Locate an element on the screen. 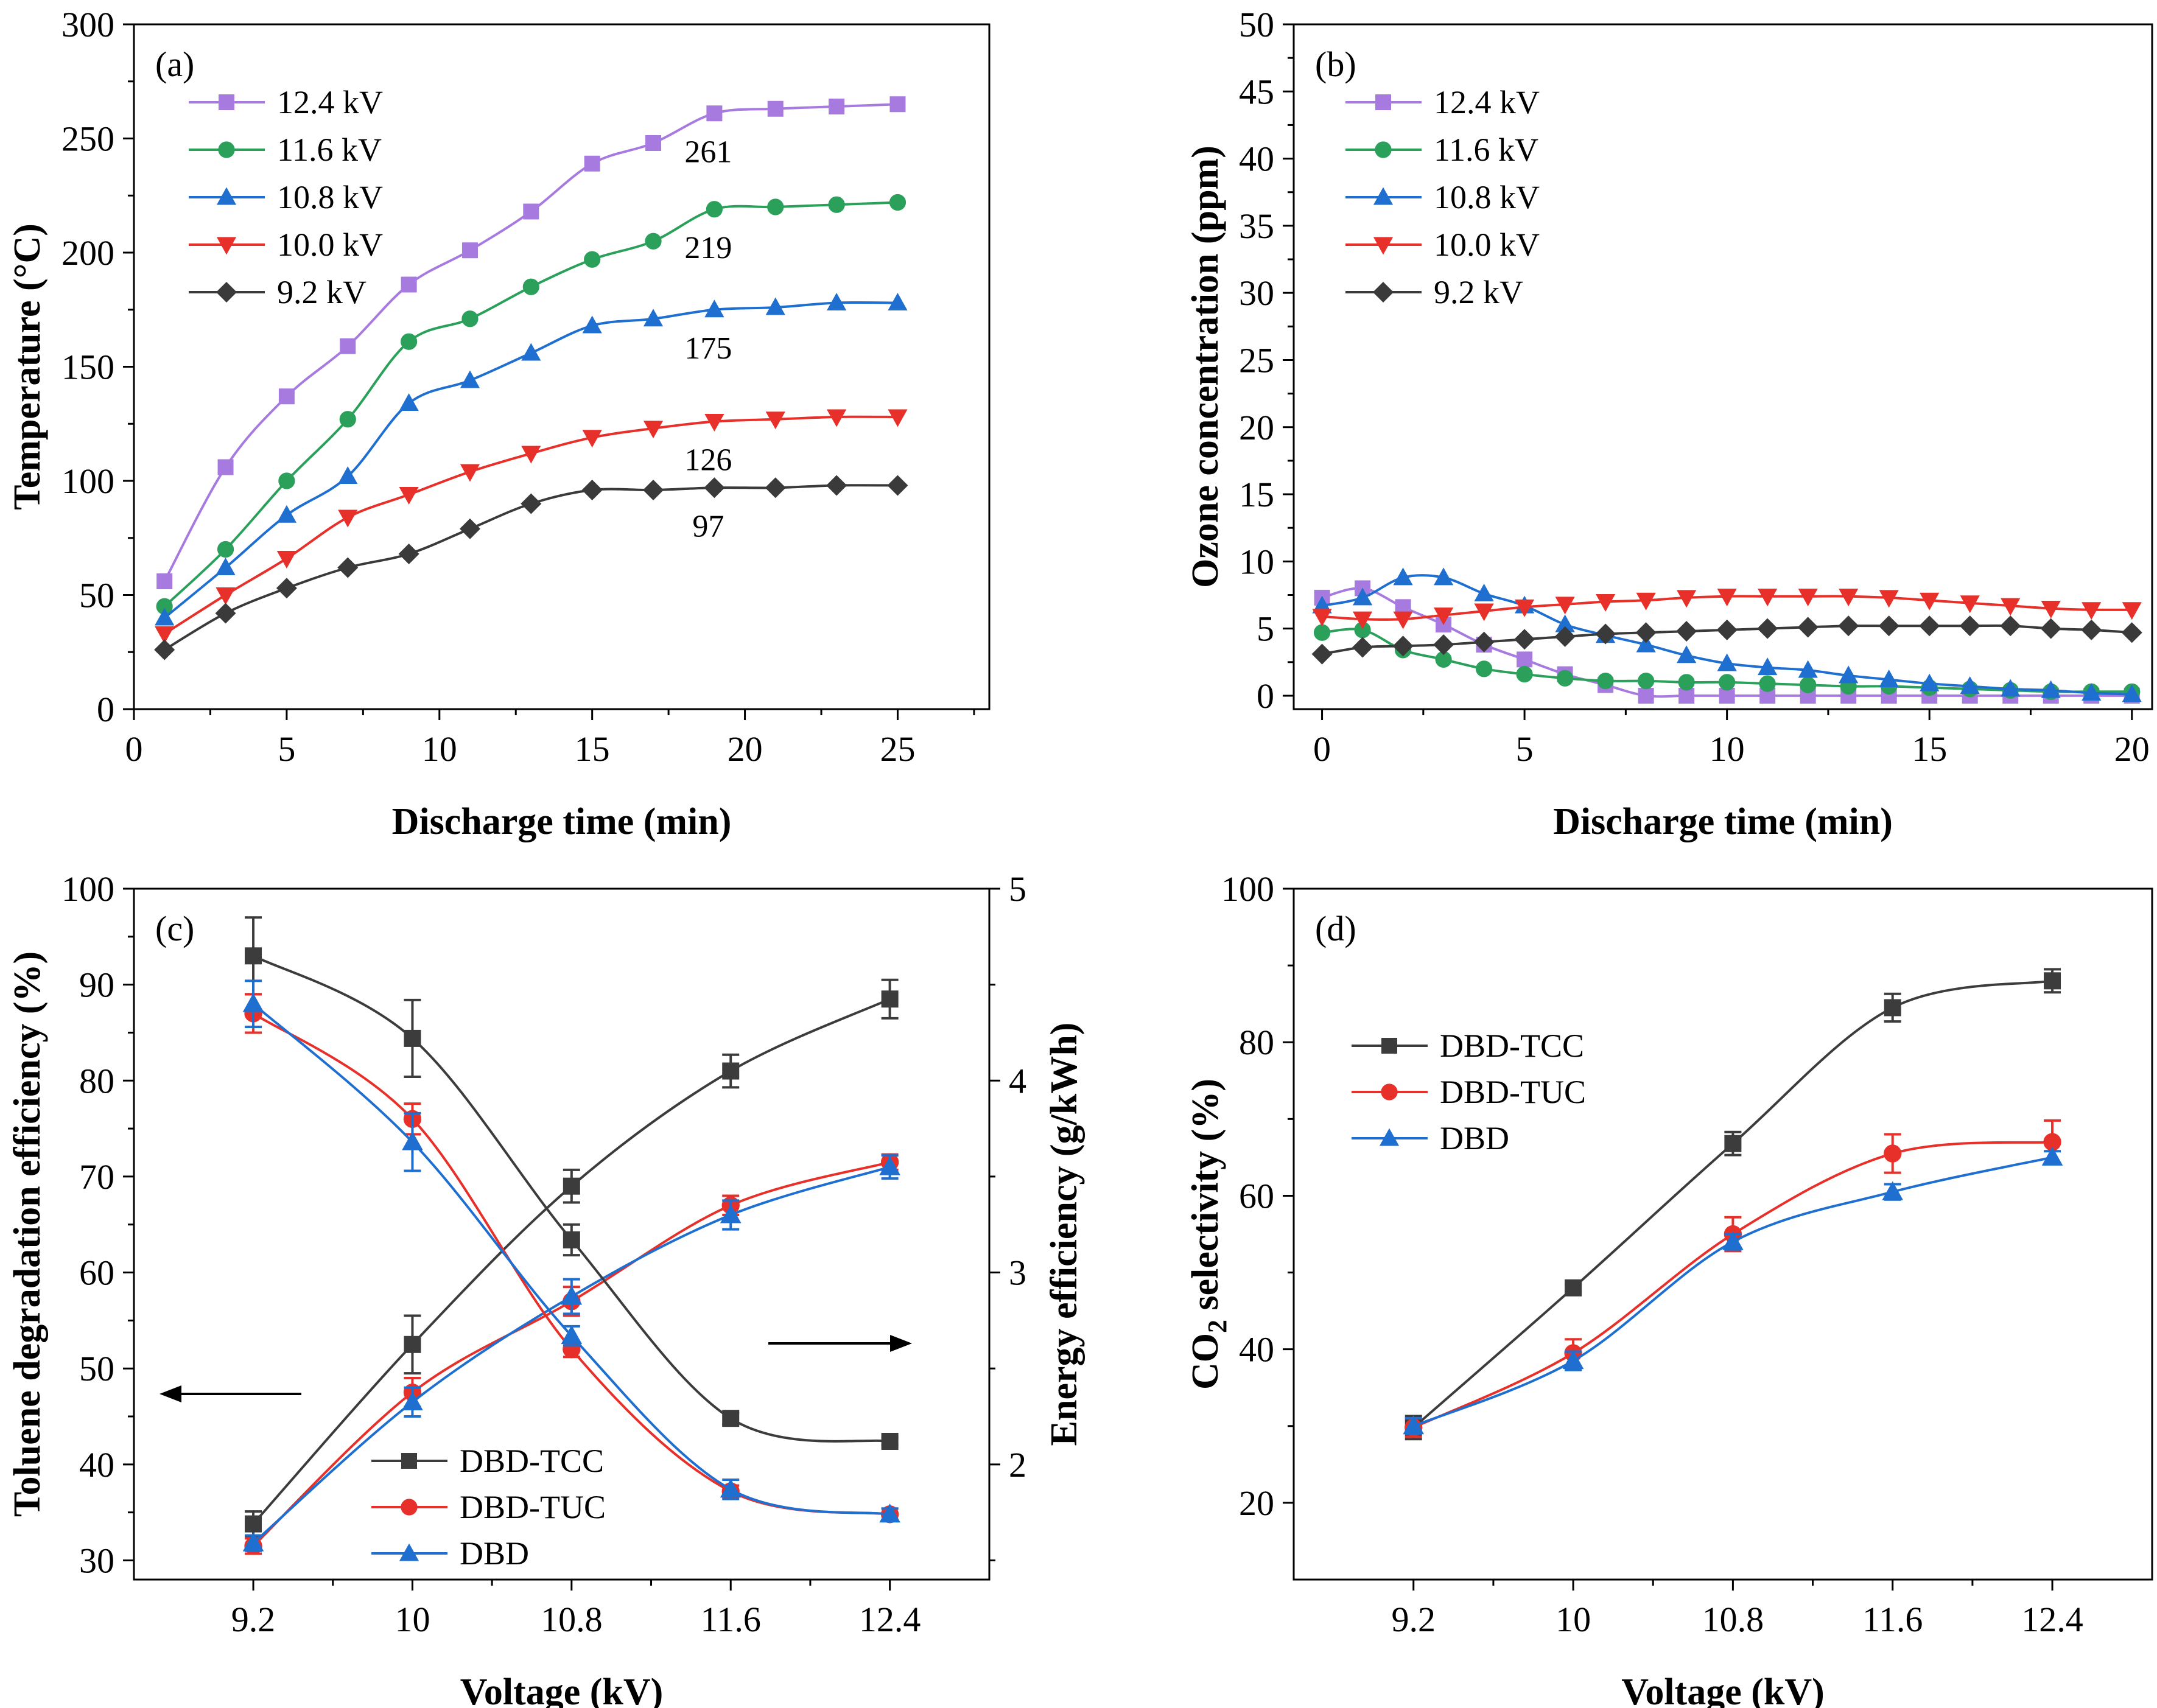 Image resolution: width=2157 pixels, height=1708 pixels. y-tick-label: 100 is located at coordinates (1248, 889).